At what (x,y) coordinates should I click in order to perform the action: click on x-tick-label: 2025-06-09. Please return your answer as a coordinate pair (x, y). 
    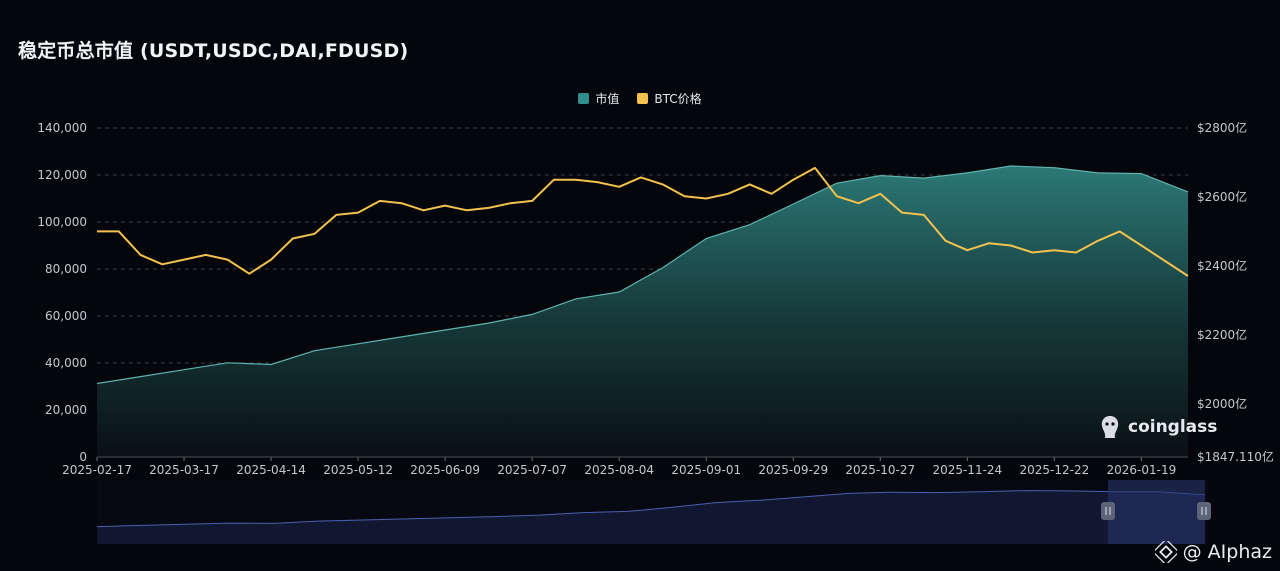
    Looking at the image, I should click on (445, 470).